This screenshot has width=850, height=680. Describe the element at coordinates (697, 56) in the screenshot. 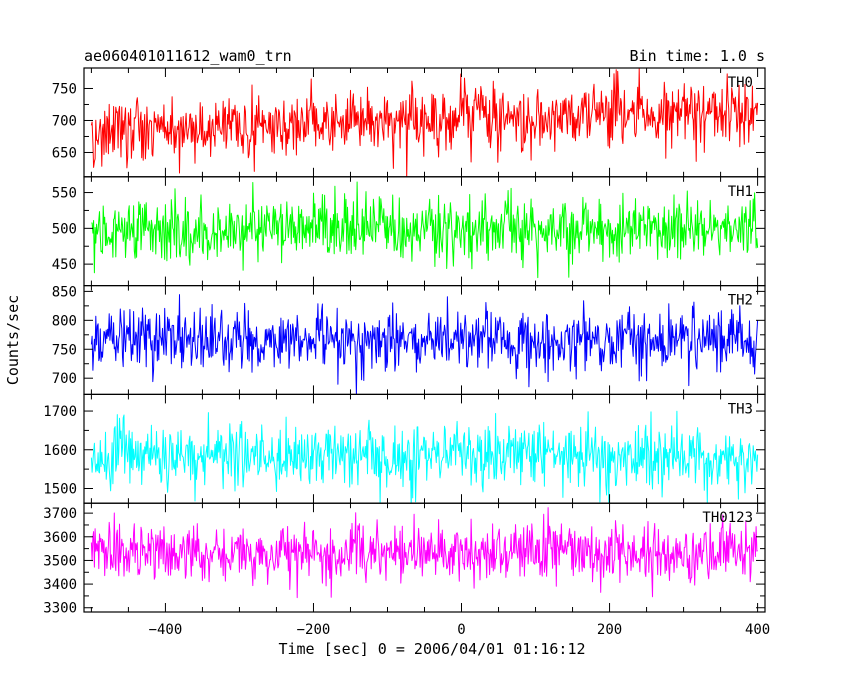

I see `bin-time-label: Bin time: 1.0 s` at that location.